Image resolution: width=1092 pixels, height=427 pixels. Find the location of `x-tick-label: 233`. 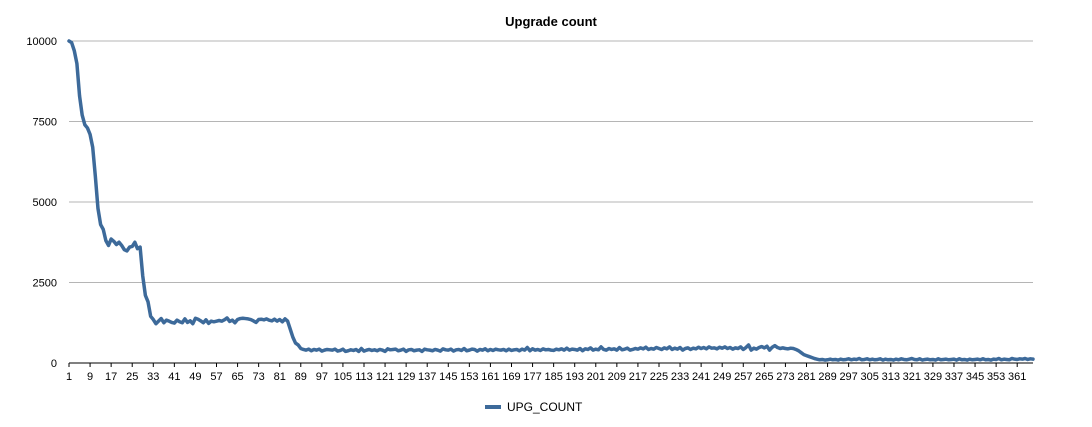

x-tick-label: 233 is located at coordinates (680, 377).